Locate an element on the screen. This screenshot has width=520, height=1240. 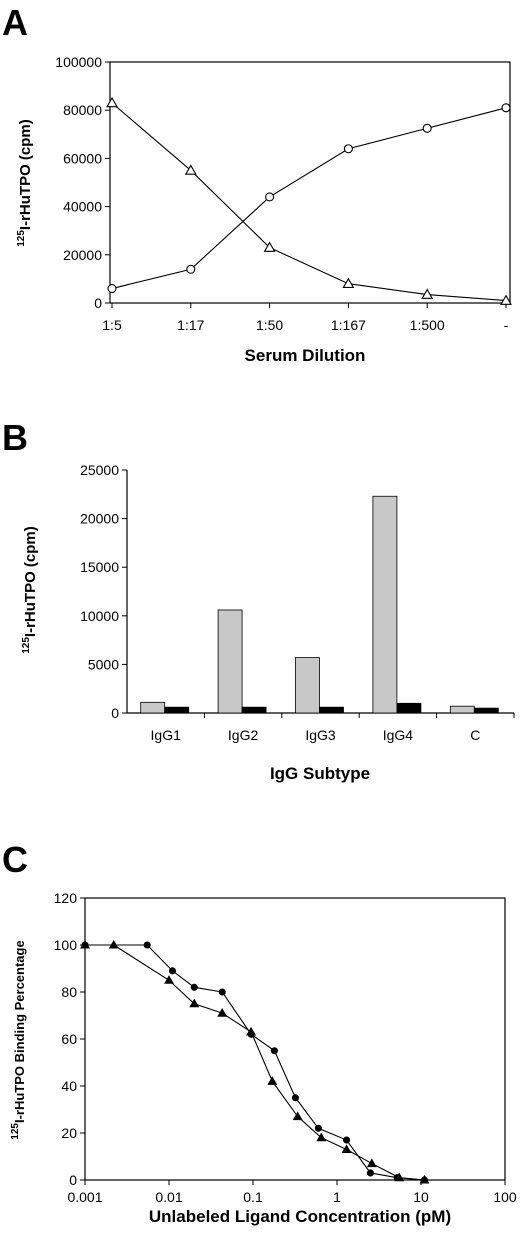
panel-b-axes is located at coordinates (320, 592).